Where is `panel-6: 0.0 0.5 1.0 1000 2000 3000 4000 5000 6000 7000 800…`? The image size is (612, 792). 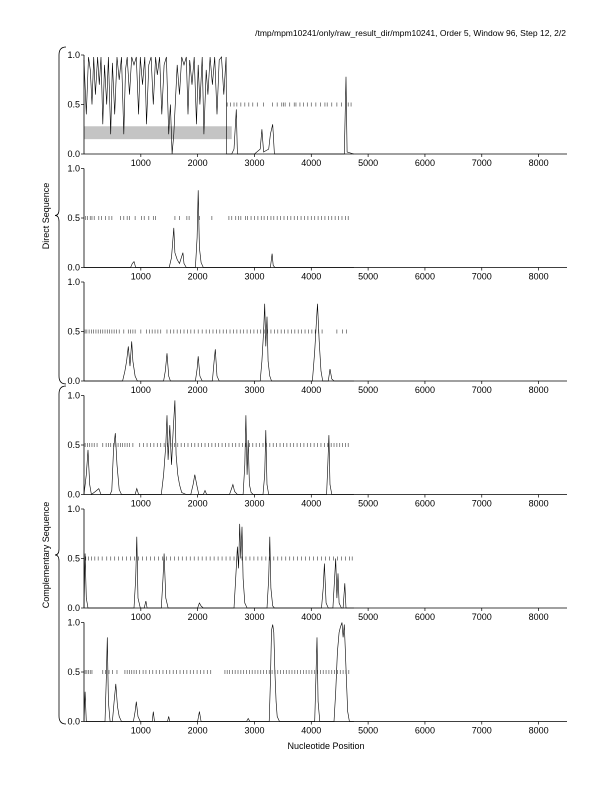
panel-6: 0.0 0.5 1.0 1000 2000 3000 4000 5000 6000 7000 800… is located at coordinates (317, 677).